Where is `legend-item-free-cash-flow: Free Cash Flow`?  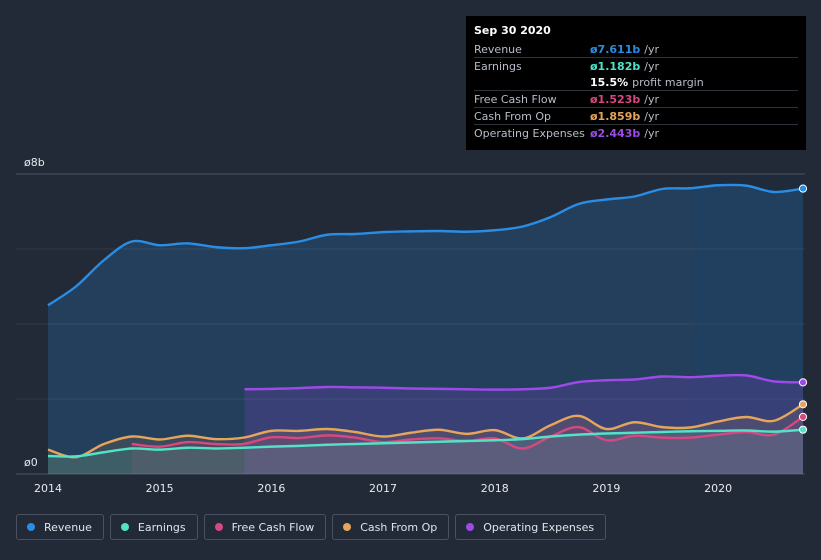
legend-item-free-cash-flow: Free Cash Flow is located at coordinates (265, 527).